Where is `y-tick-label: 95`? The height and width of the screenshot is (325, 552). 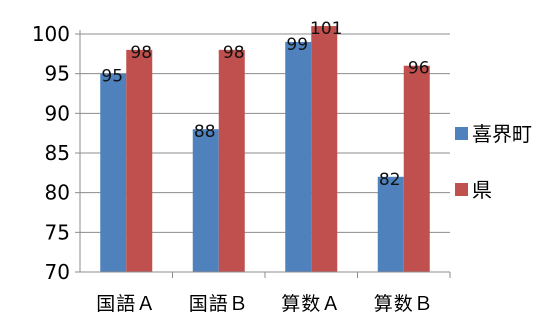
y-tick-label: 95 is located at coordinates (57, 74).